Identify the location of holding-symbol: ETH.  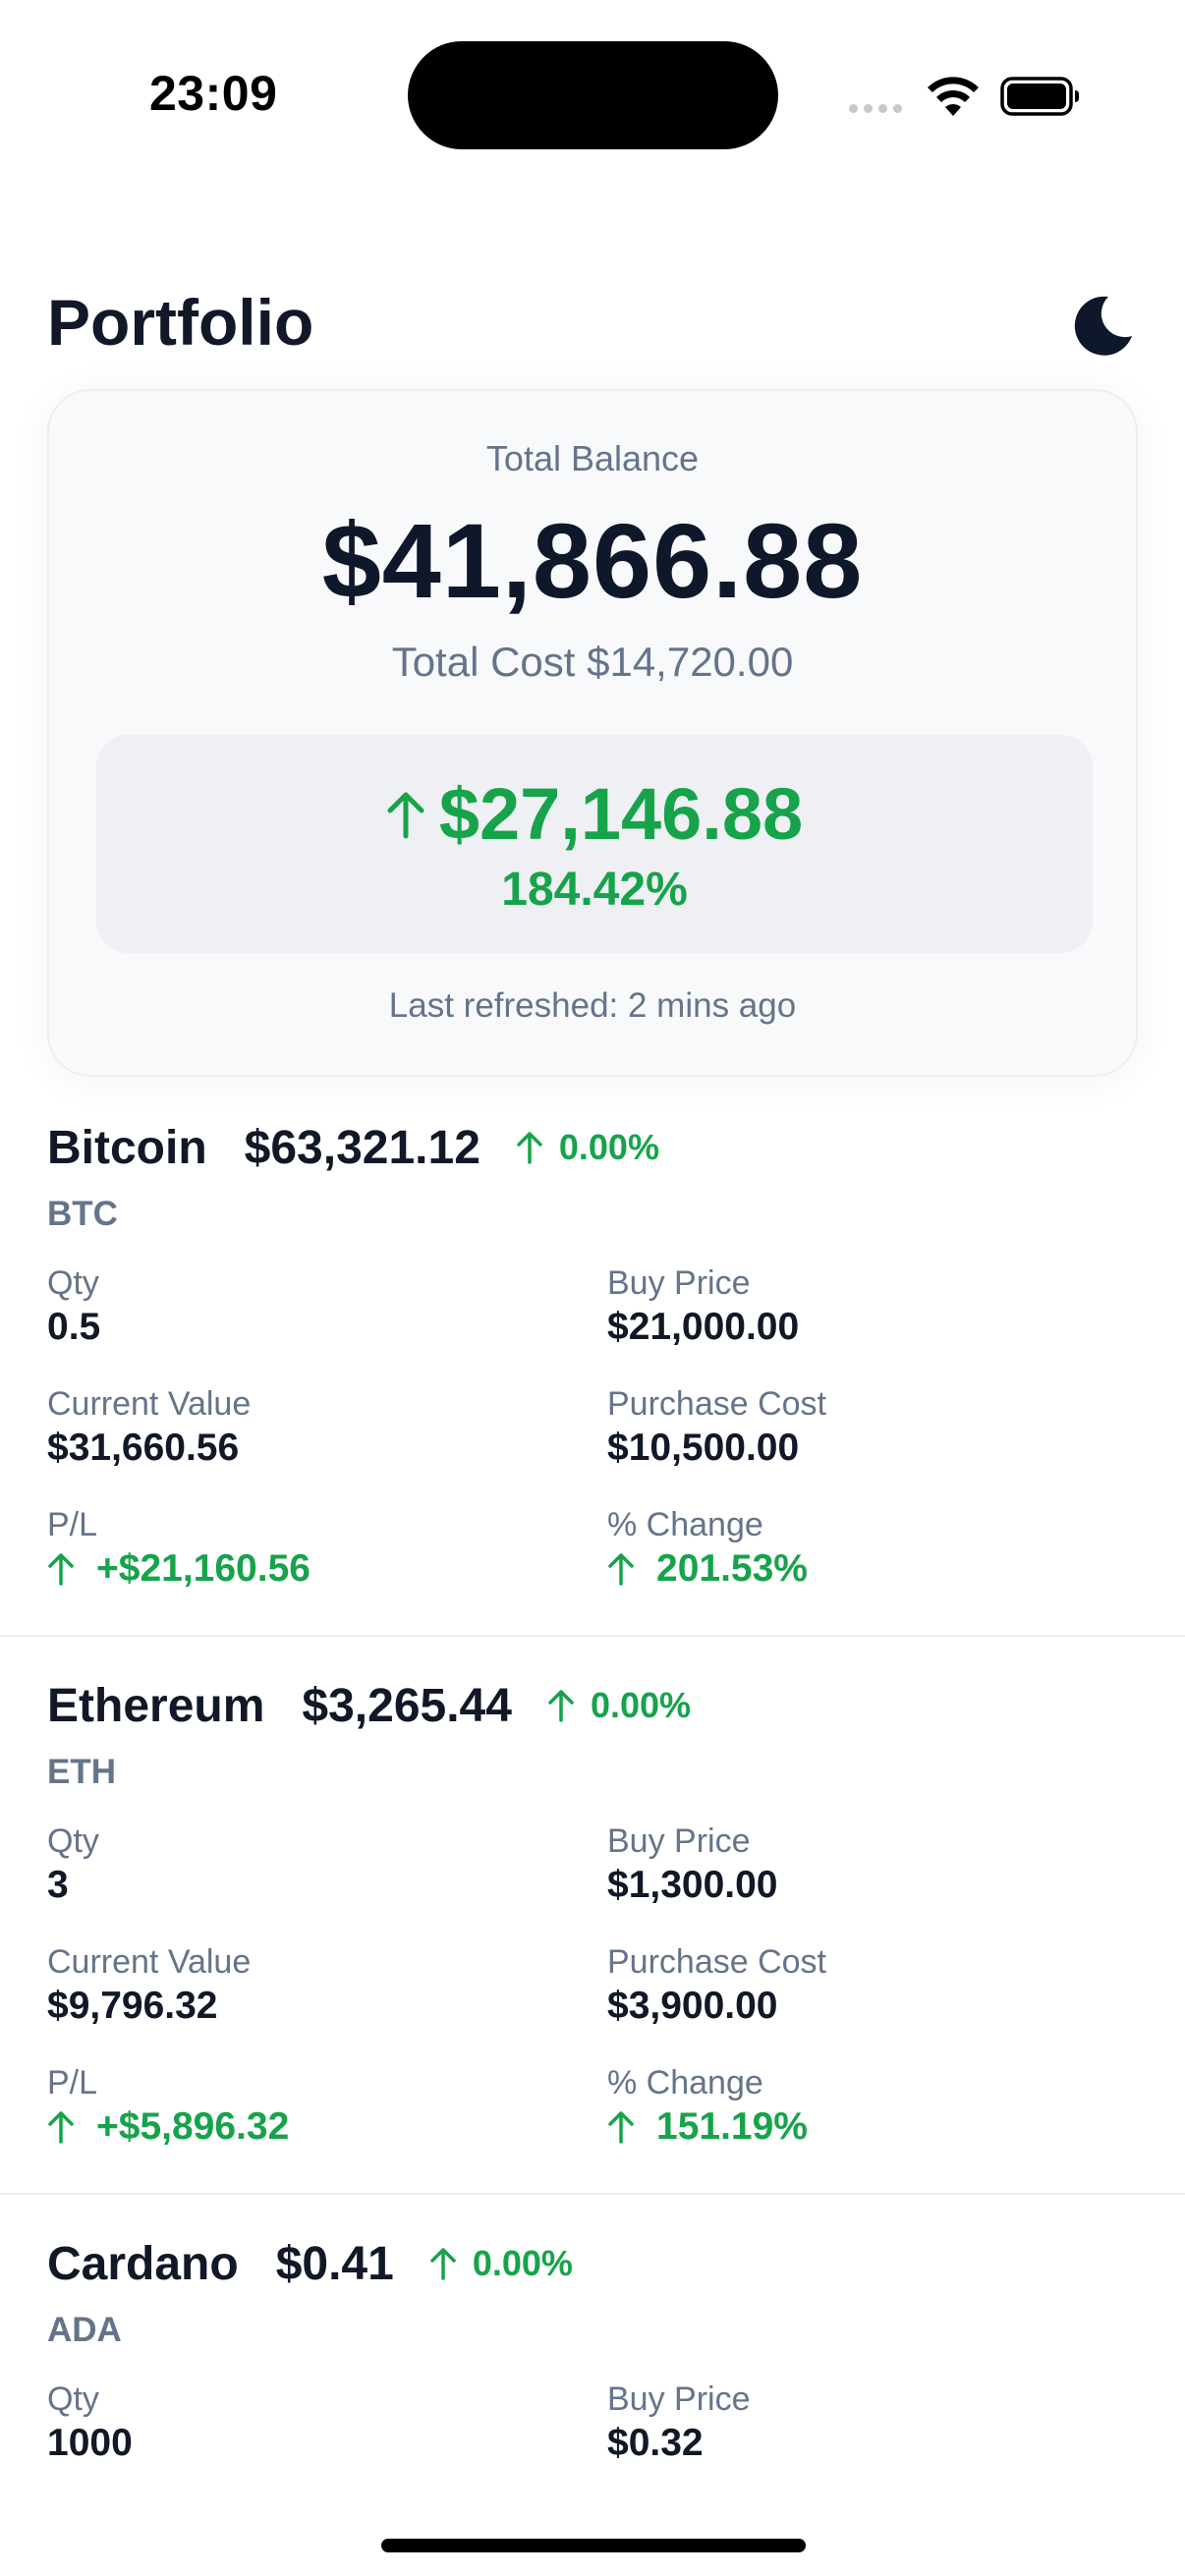
(82, 1772).